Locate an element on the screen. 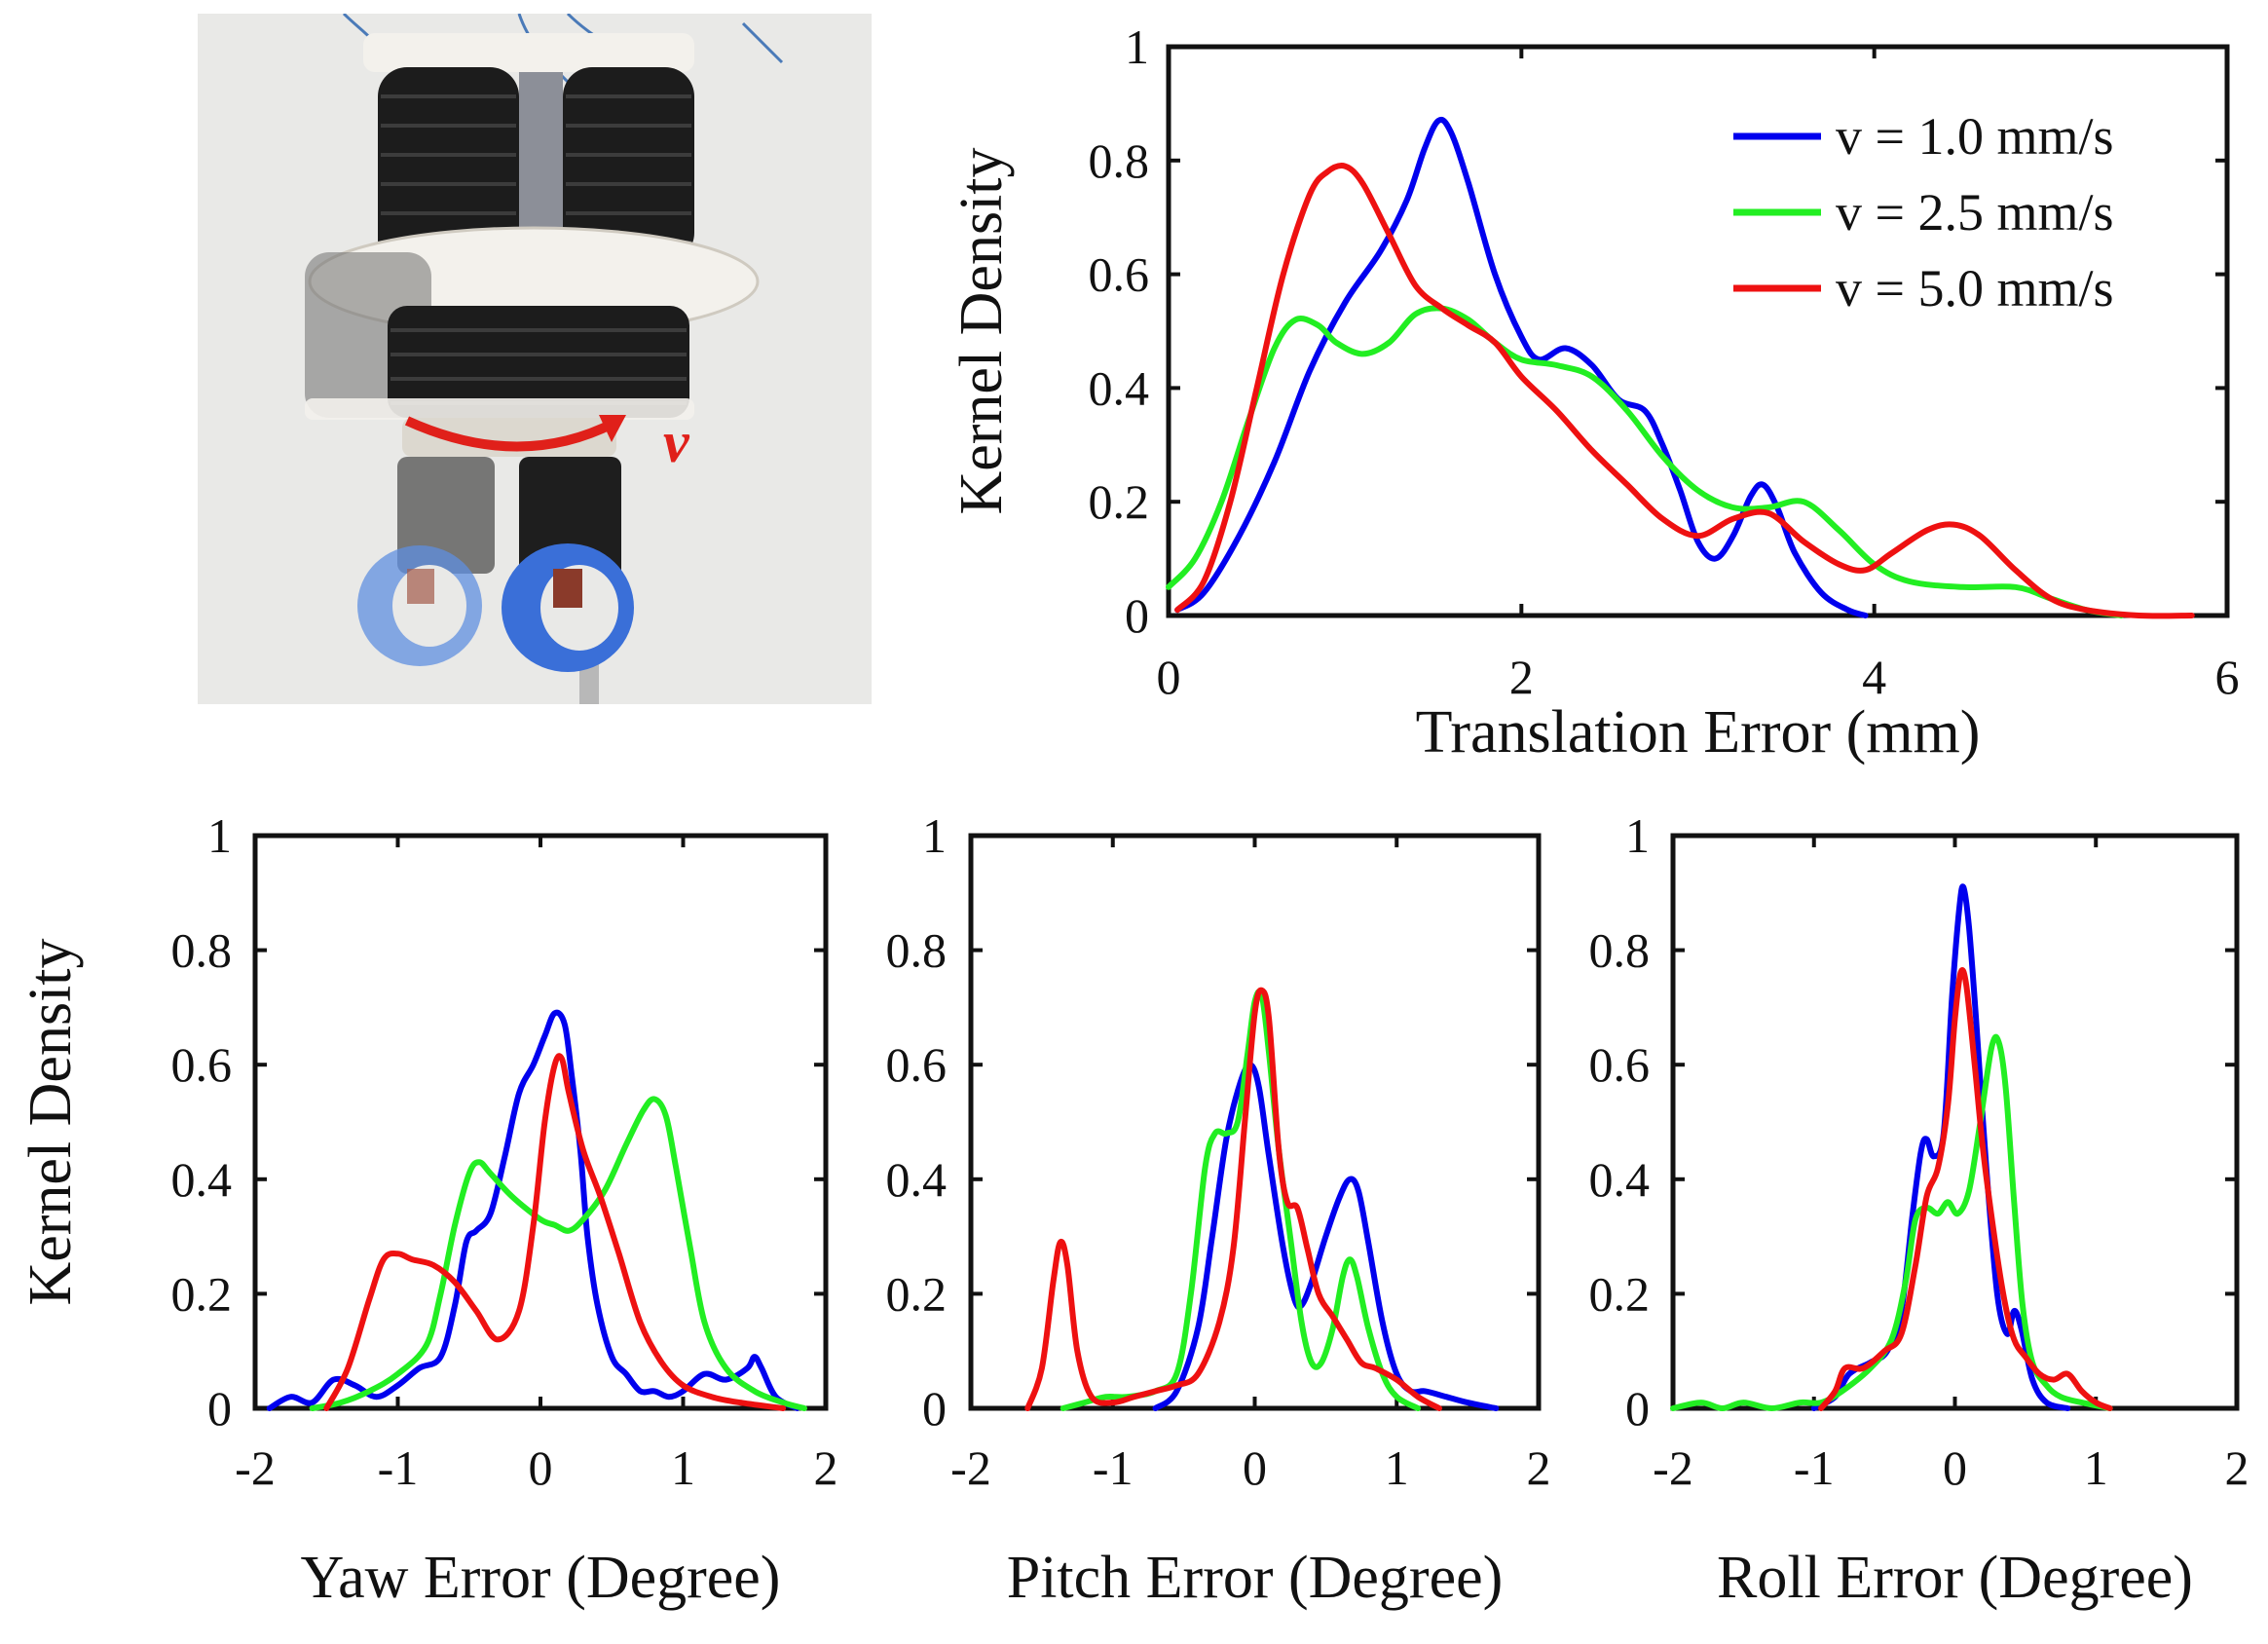 This screenshot has width=2268, height=1644. pitch-ytick-label: 0.4 is located at coordinates (917, 1179).